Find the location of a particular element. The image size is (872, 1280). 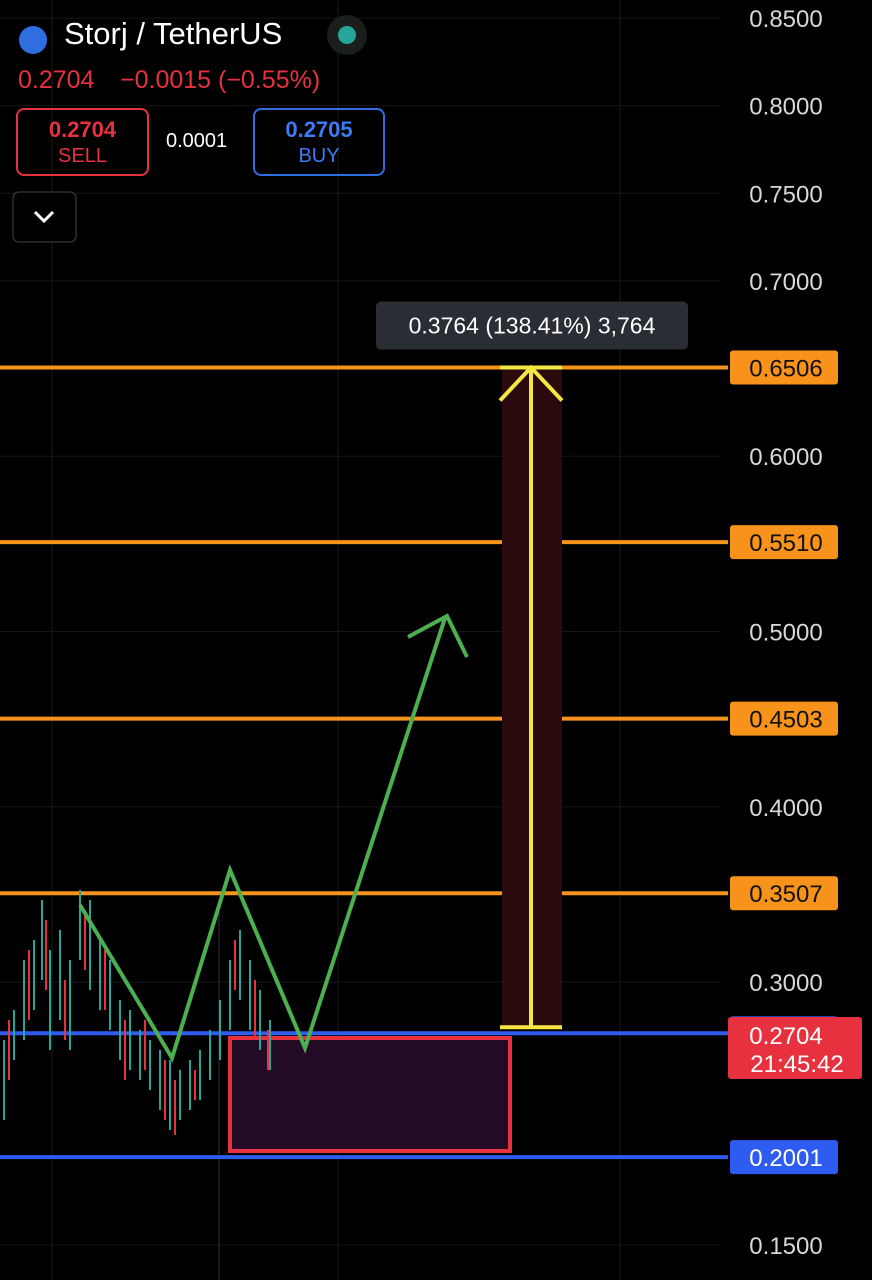

level-label: 0.2001 is located at coordinates (785, 1158).